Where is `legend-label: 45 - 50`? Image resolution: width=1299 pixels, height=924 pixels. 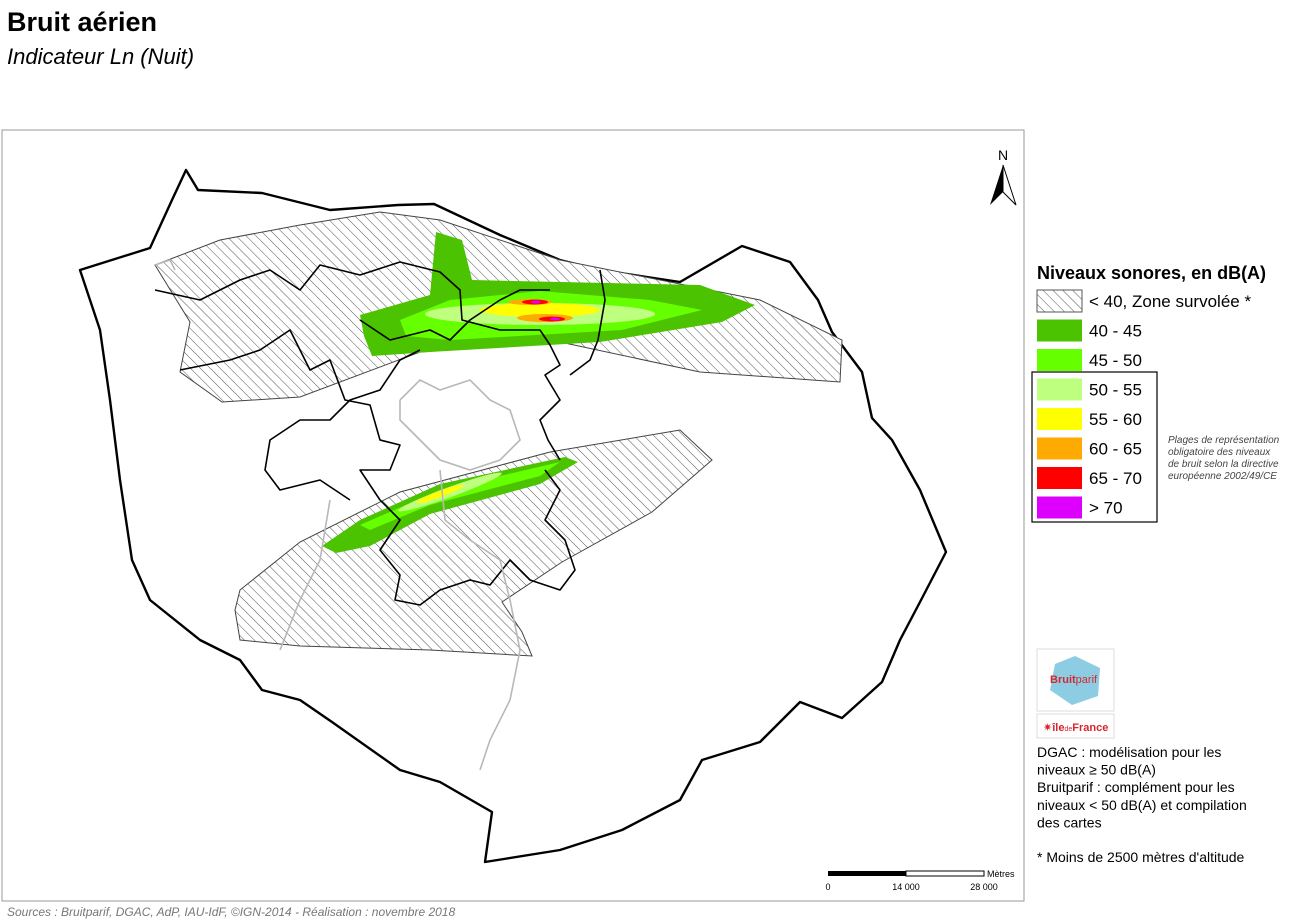
legend-label: 45 - 50 is located at coordinates (1115, 360).